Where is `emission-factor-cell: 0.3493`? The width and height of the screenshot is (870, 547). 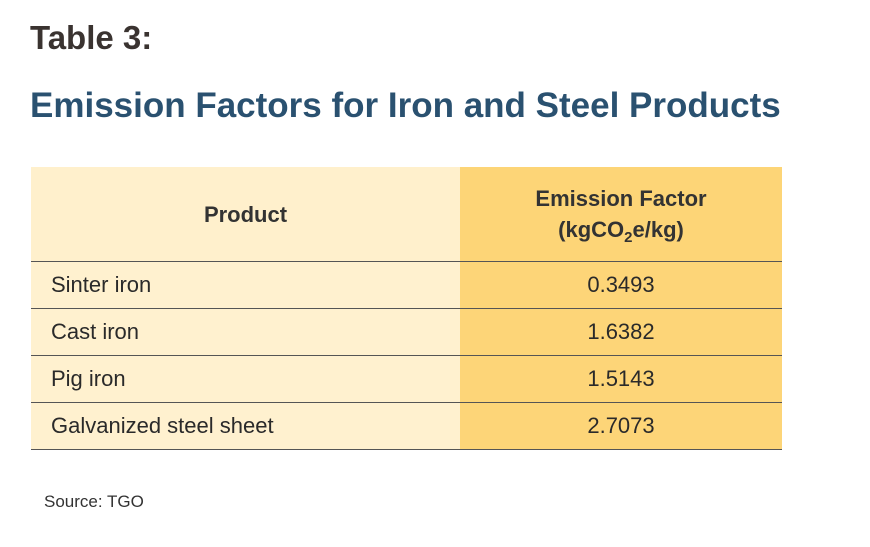
emission-factor-cell: 0.3493 is located at coordinates (621, 285).